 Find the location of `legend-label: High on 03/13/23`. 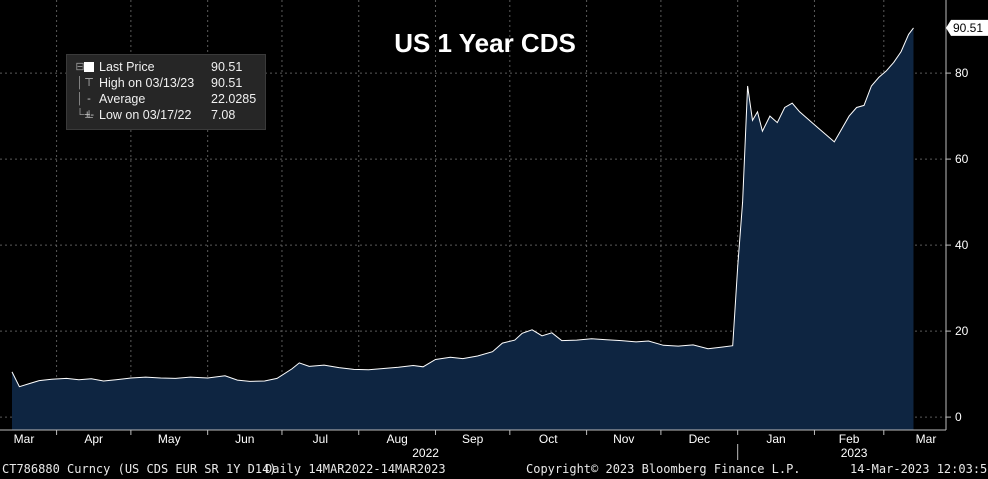

legend-label: High on 03/13/23 is located at coordinates (147, 83).